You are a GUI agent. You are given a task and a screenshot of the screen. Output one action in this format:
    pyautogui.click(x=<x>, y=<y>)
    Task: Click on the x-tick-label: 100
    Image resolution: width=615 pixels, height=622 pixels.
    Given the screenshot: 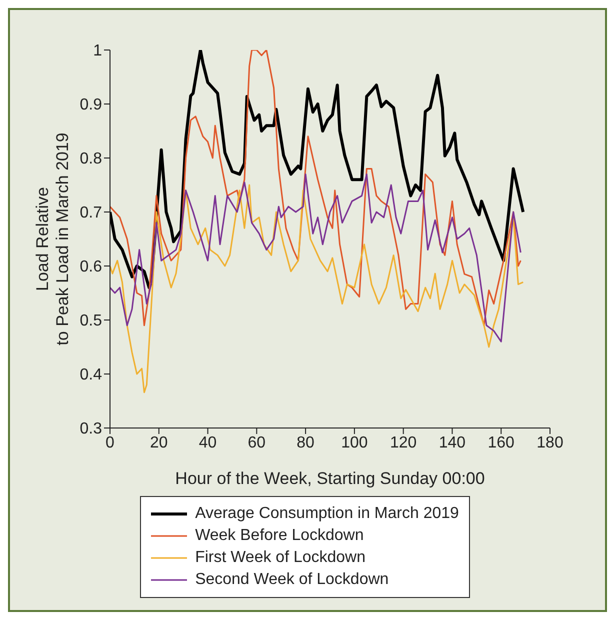 What is the action you would take?
    pyautogui.click(x=354, y=443)
    